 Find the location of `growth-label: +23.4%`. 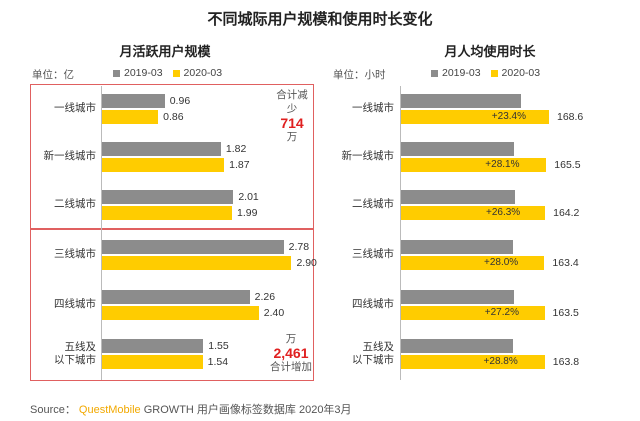

growth-label: +23.4% is located at coordinates (508, 116).